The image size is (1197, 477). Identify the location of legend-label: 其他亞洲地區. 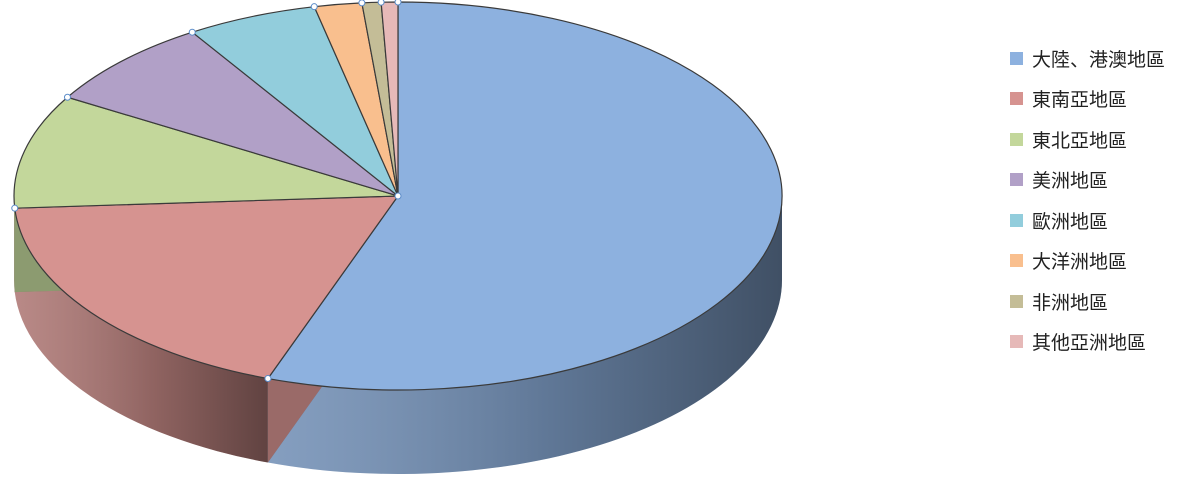
(1089, 343).